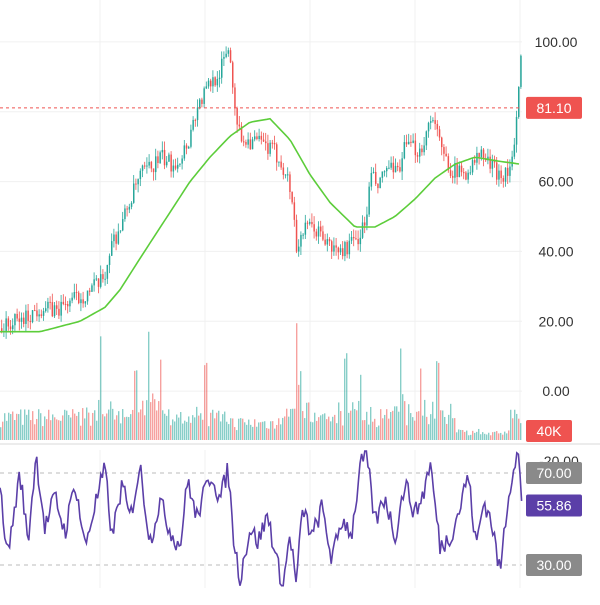 Image resolution: width=600 pixels, height=605 pixels. What do you see at coordinates (555, 391) in the screenshot?
I see `price-tick-label: 0.00` at bounding box center [555, 391].